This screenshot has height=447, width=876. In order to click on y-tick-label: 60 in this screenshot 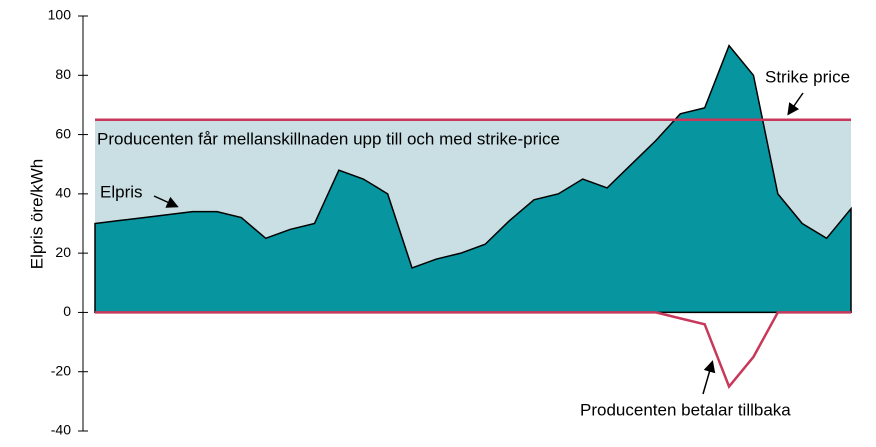, I will do `click(63, 133)`.